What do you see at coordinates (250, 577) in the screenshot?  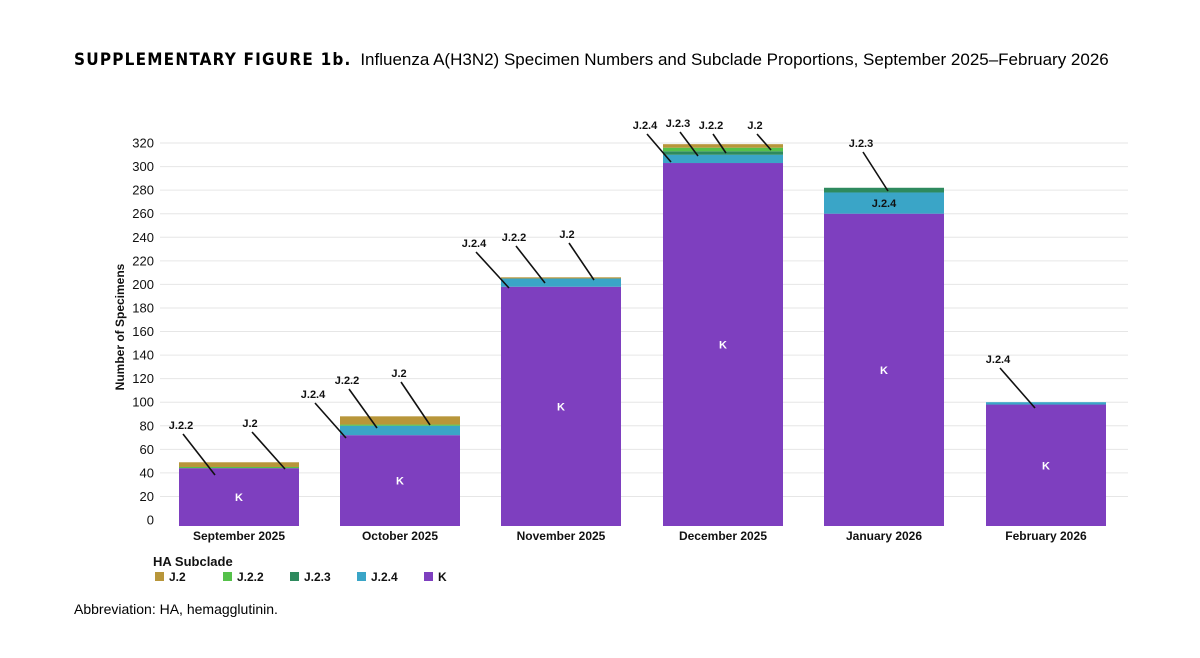 I see `legend-label-j-2-2: J.2.2` at bounding box center [250, 577].